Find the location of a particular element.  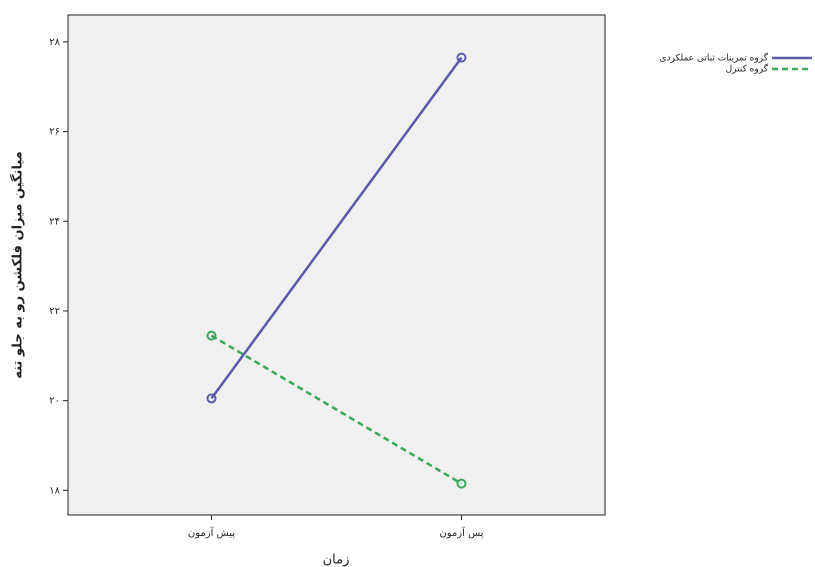

y-tick-label: ۱۸ is located at coordinates (54, 490).